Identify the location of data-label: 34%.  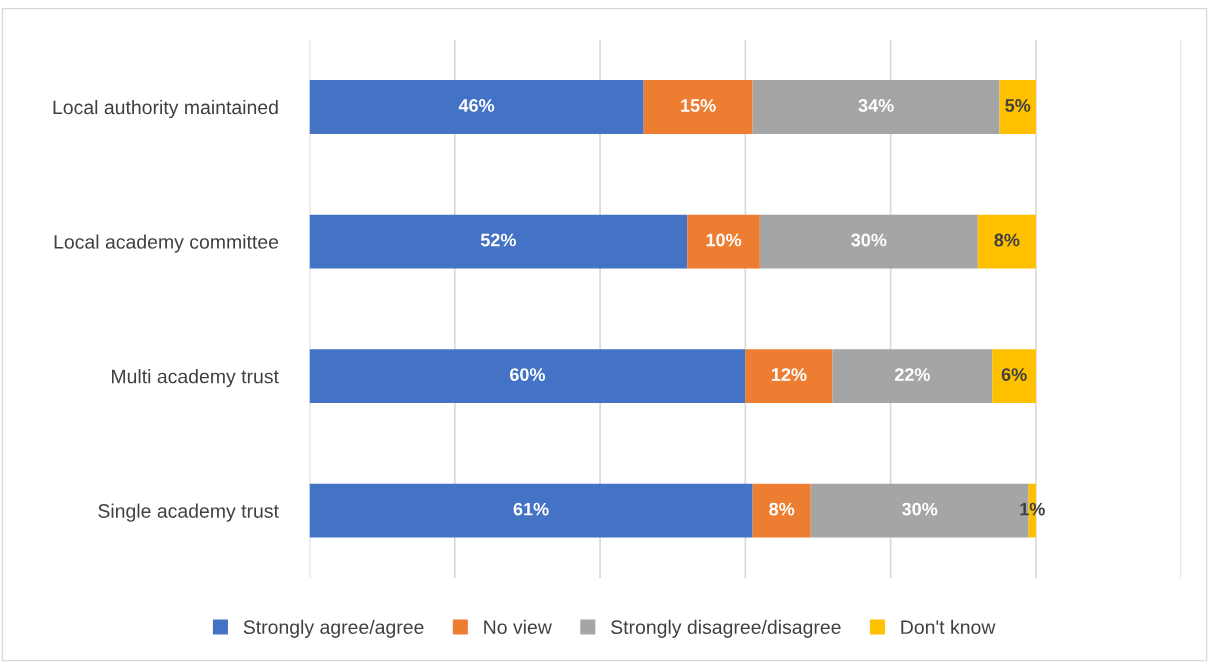
(876, 105).